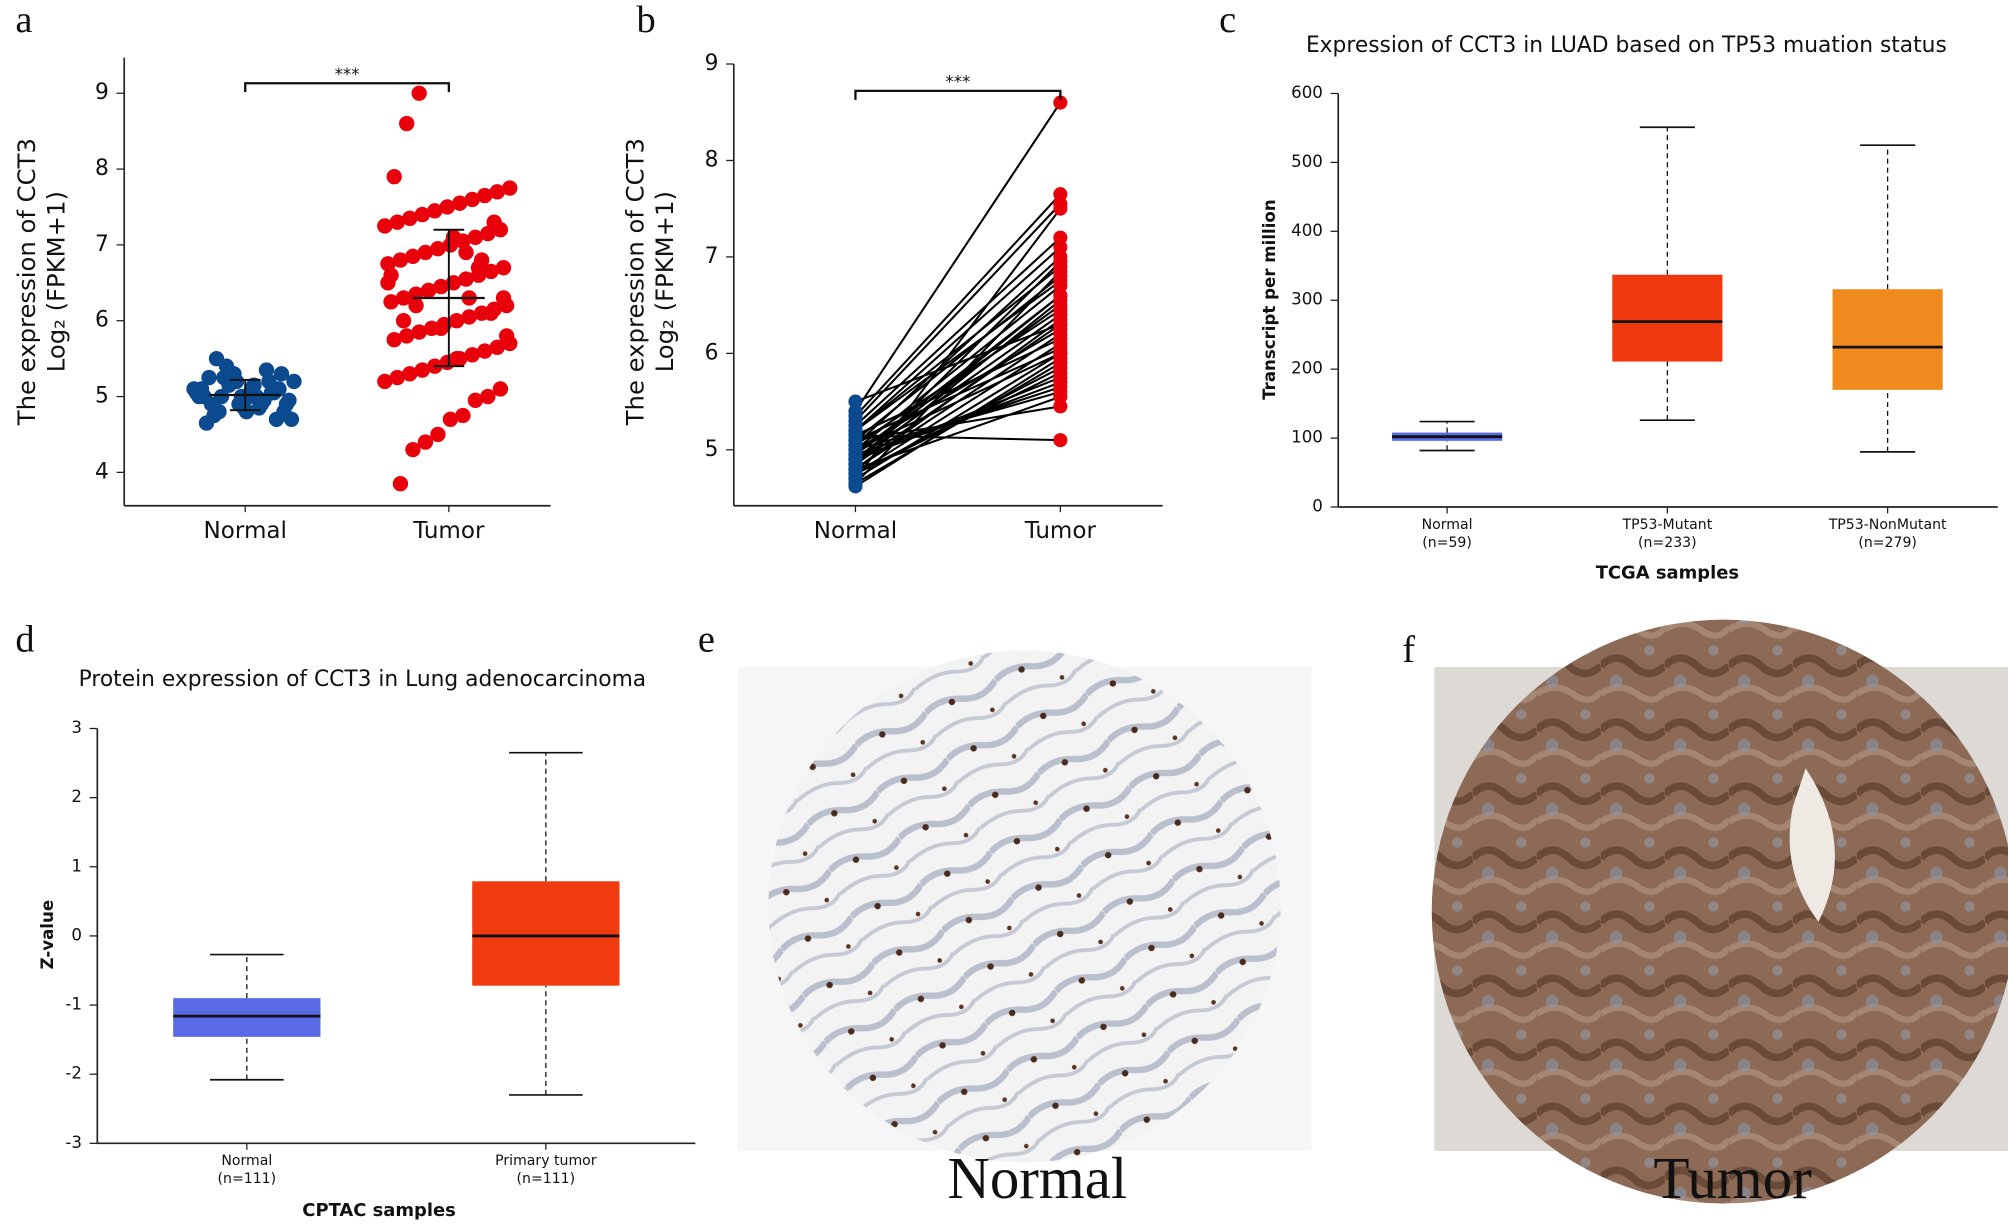  What do you see at coordinates (102, 471) in the screenshot?
I see `y-tick-label: 4` at bounding box center [102, 471].